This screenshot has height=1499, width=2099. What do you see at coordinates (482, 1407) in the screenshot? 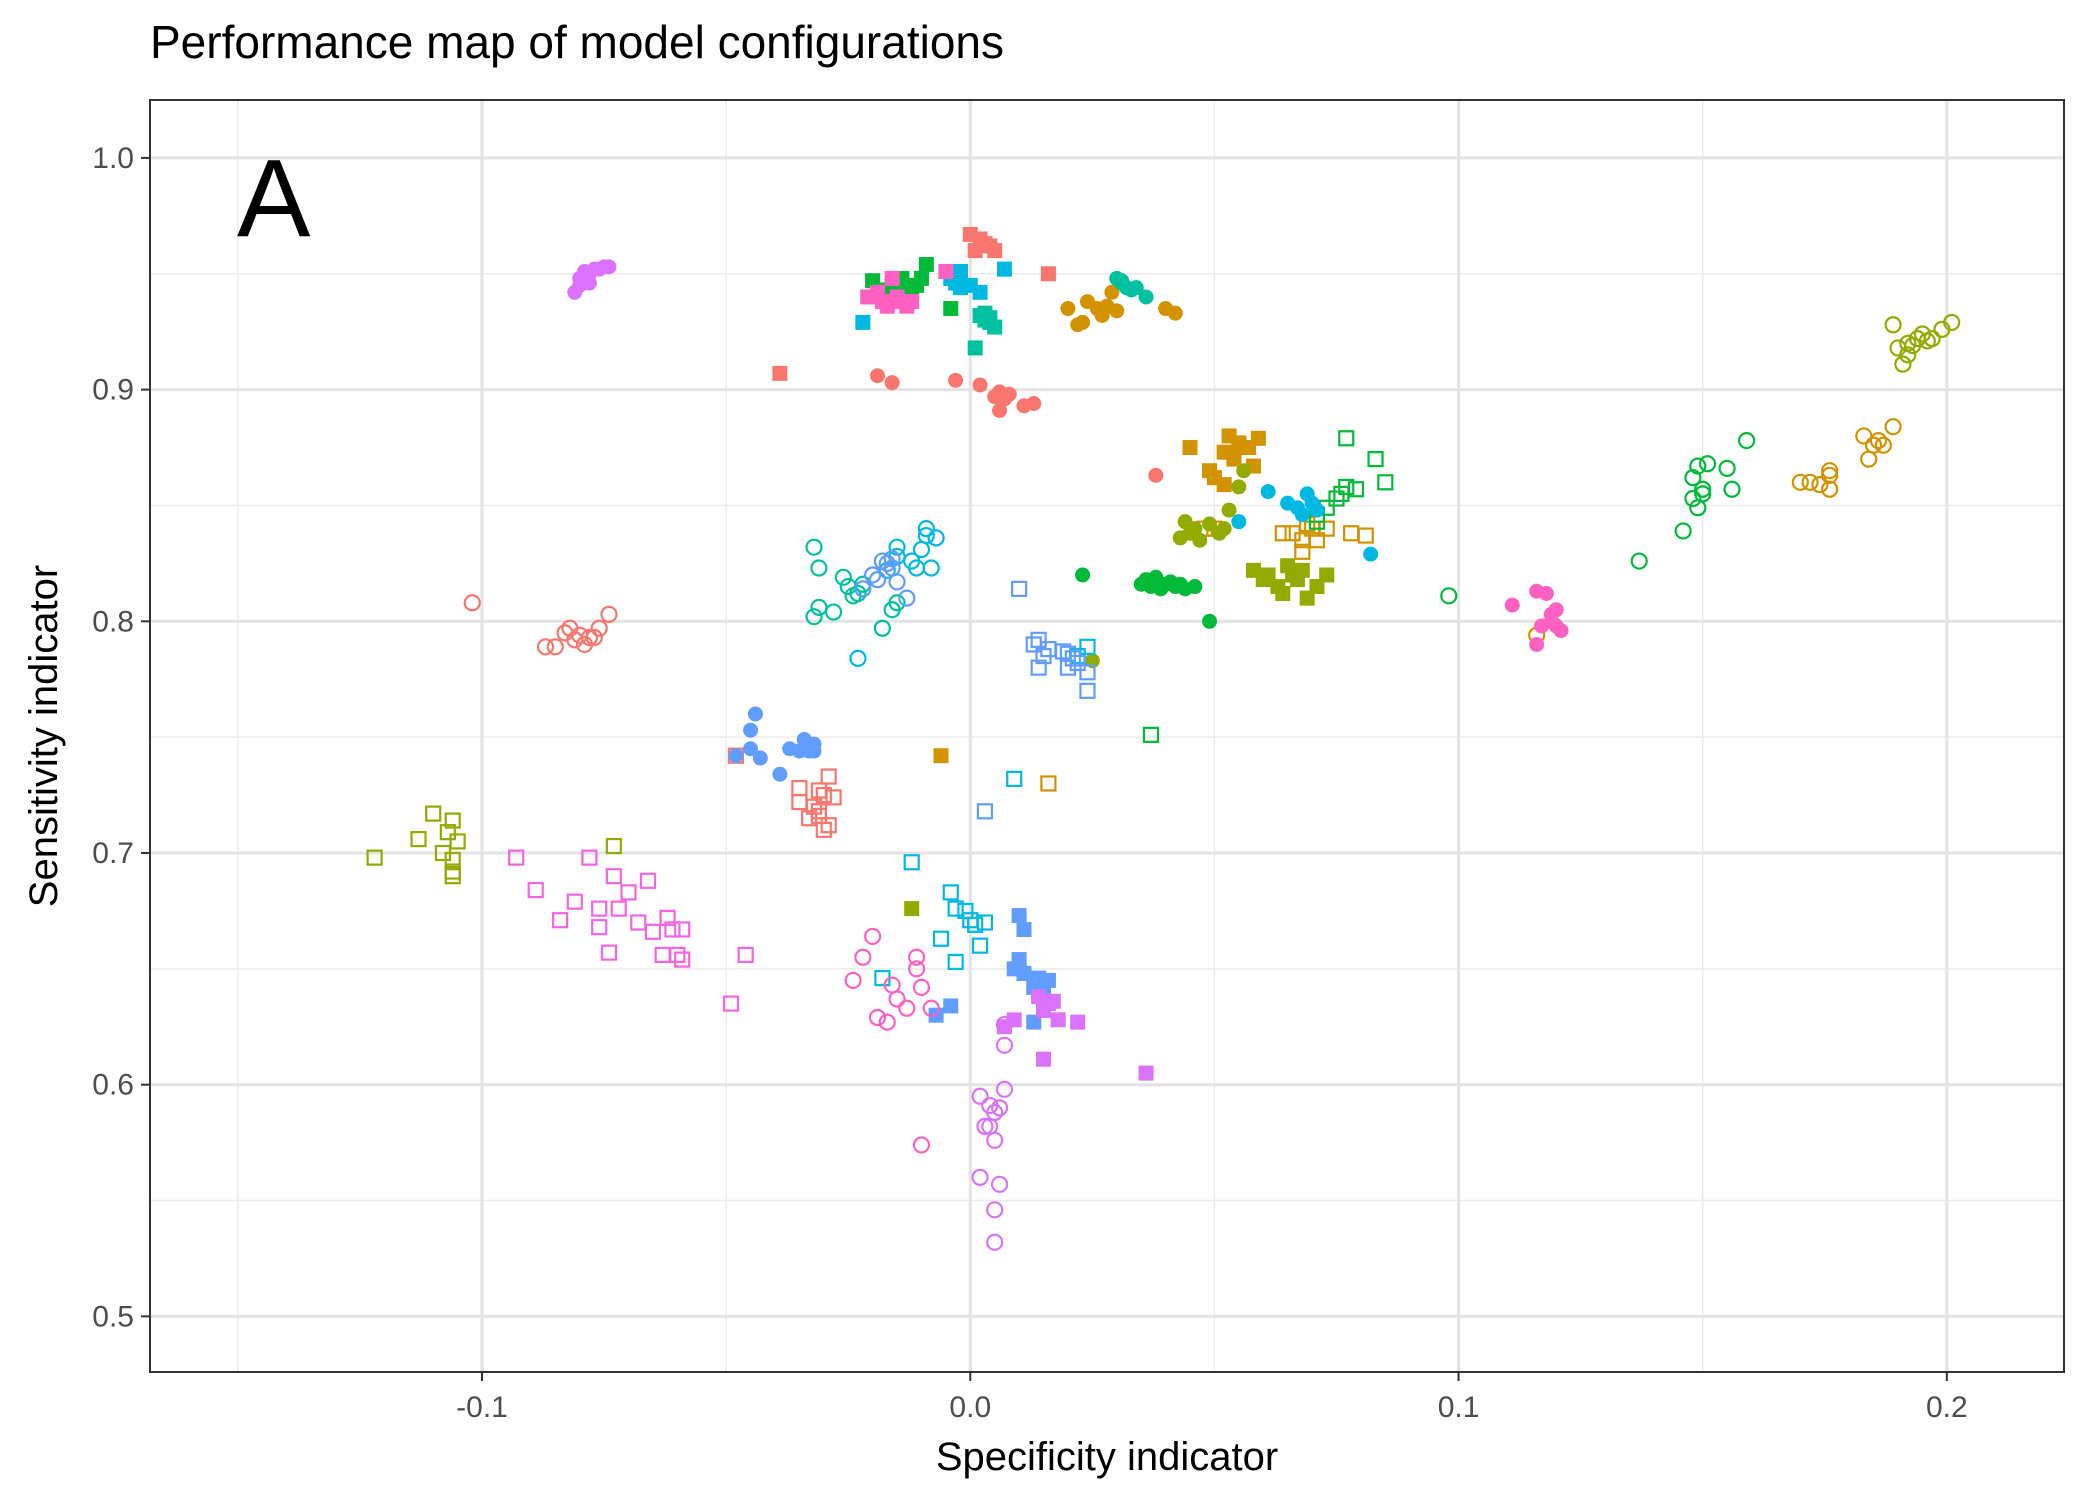
I see `x-tick-label: -0.1` at bounding box center [482, 1407].